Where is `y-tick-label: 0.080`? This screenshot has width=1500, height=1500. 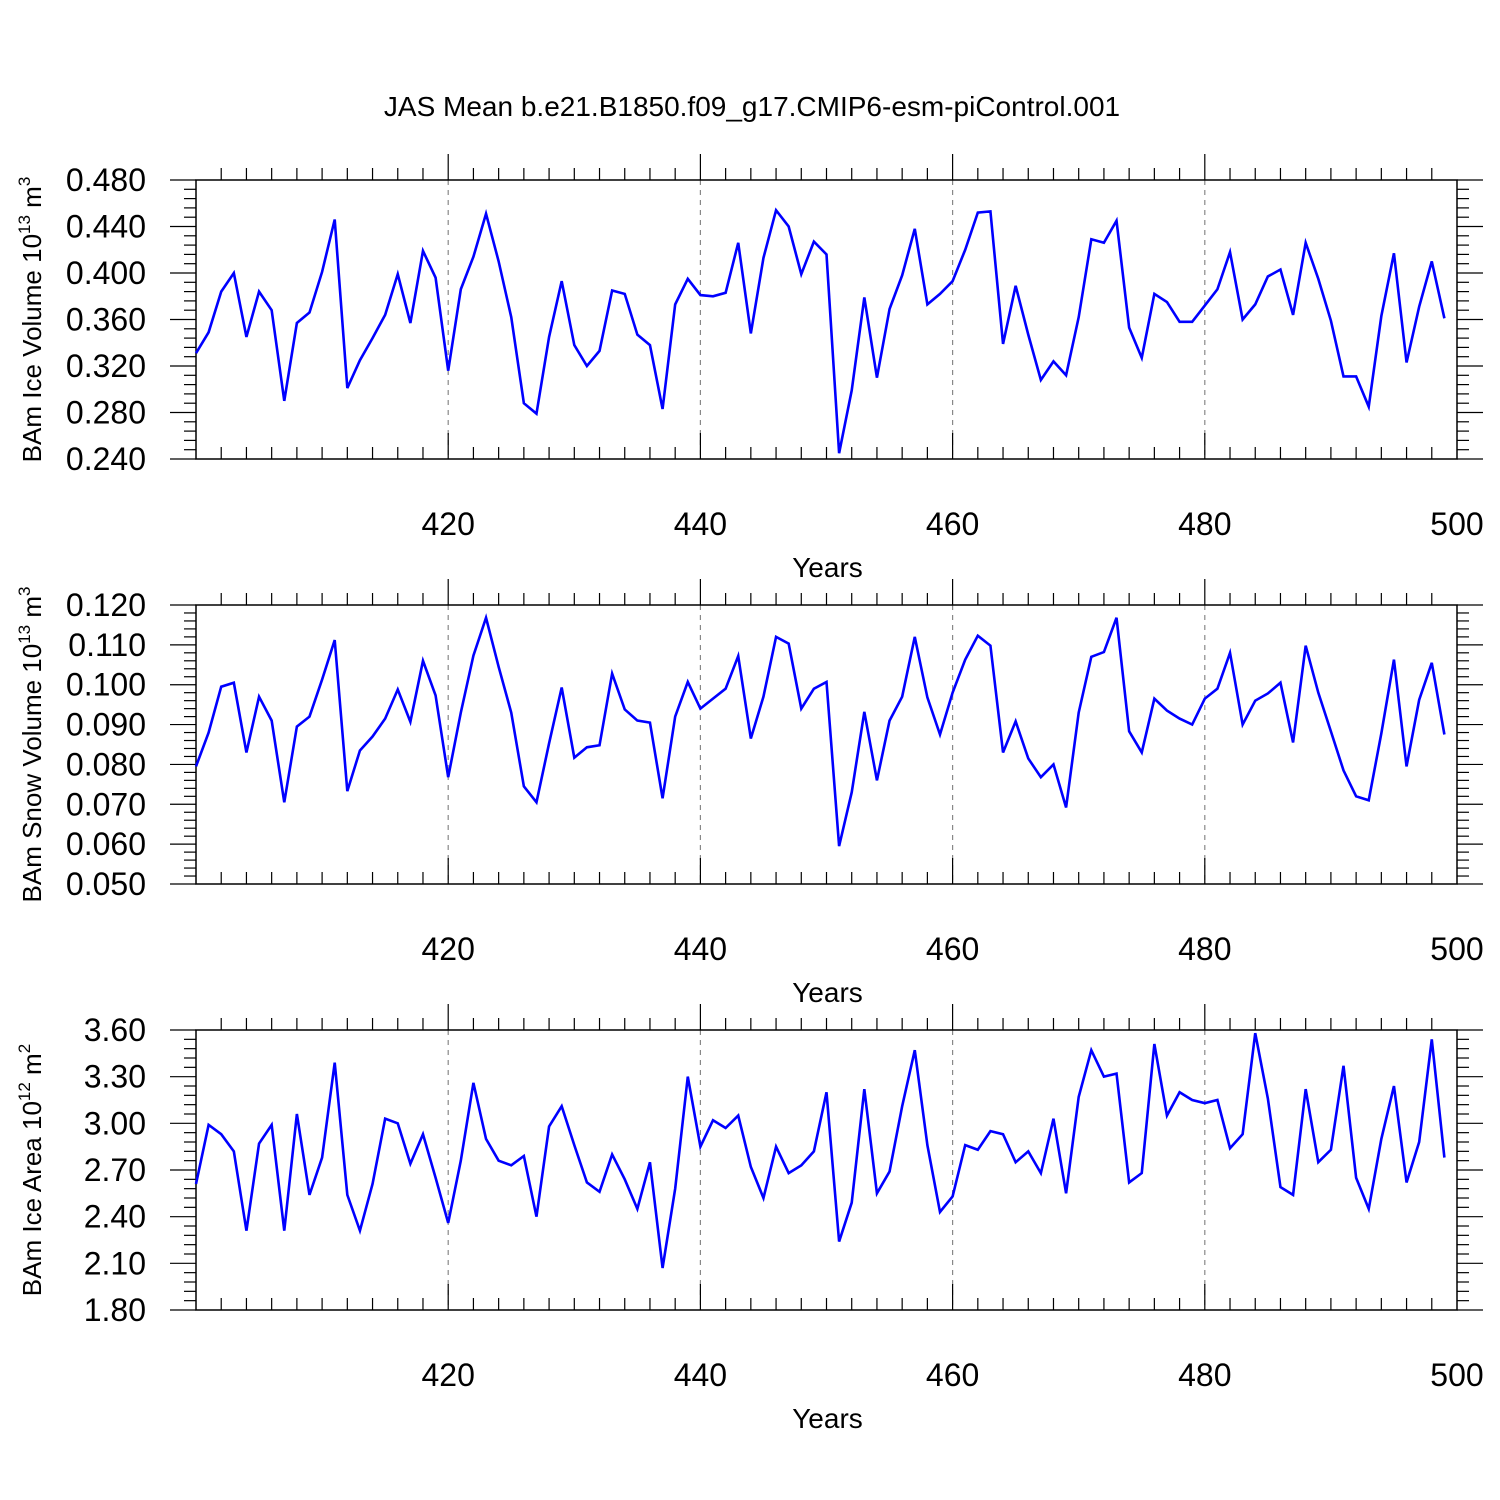
y-tick-label: 0.080 is located at coordinates (106, 764).